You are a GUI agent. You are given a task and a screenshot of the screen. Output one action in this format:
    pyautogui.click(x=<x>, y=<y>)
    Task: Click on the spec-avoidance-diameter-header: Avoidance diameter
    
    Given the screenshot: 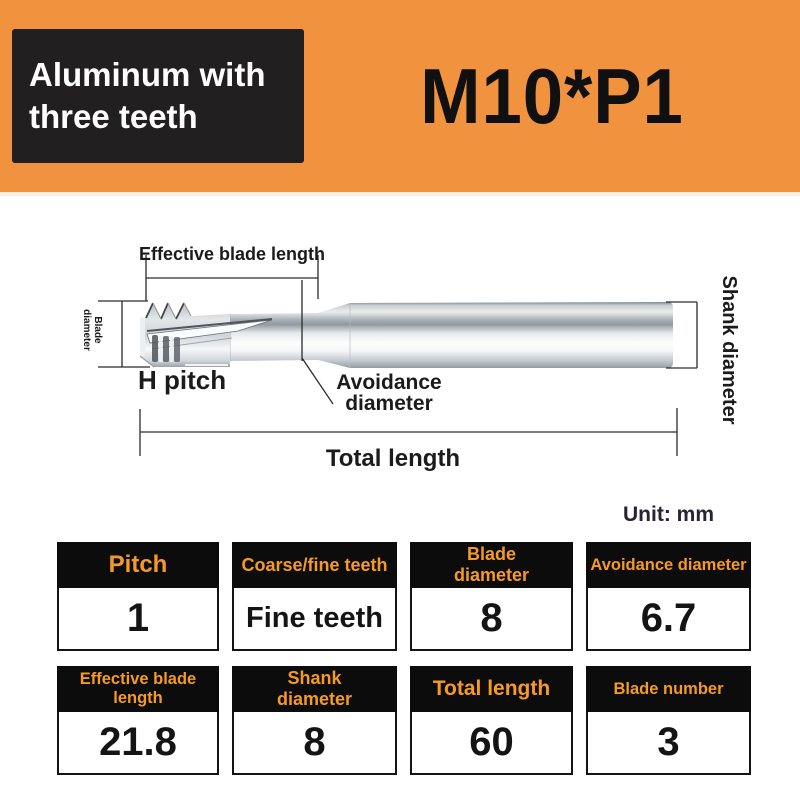 What is the action you would take?
    pyautogui.click(x=668, y=565)
    